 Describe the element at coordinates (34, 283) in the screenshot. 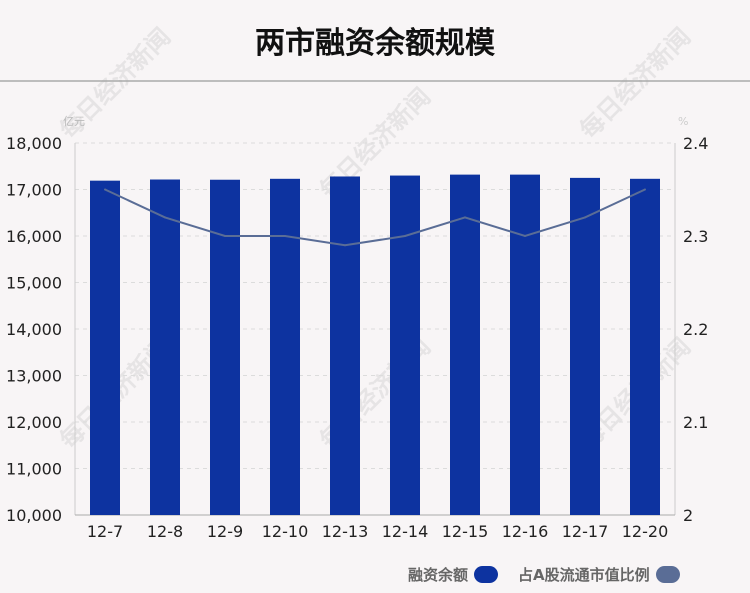

I see `y-left-tick-label: 15,000` at that location.